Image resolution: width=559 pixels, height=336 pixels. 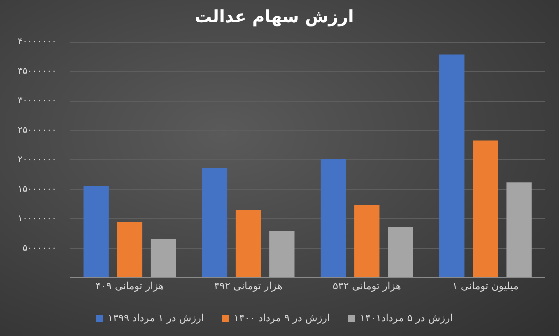 I want to click on chart-title: ارزش سهام عدالت, so click(x=274, y=18).